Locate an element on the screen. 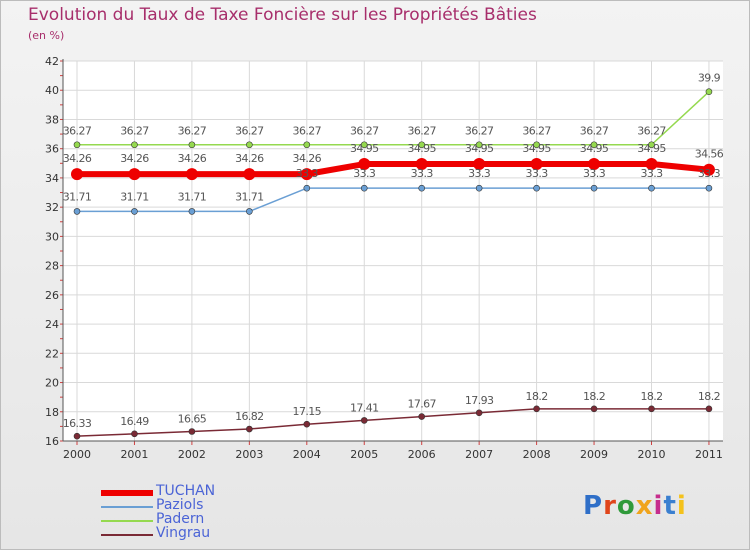 Image resolution: width=750 pixels, height=550 pixels. x-tick-label: 2001 is located at coordinates (134, 454).